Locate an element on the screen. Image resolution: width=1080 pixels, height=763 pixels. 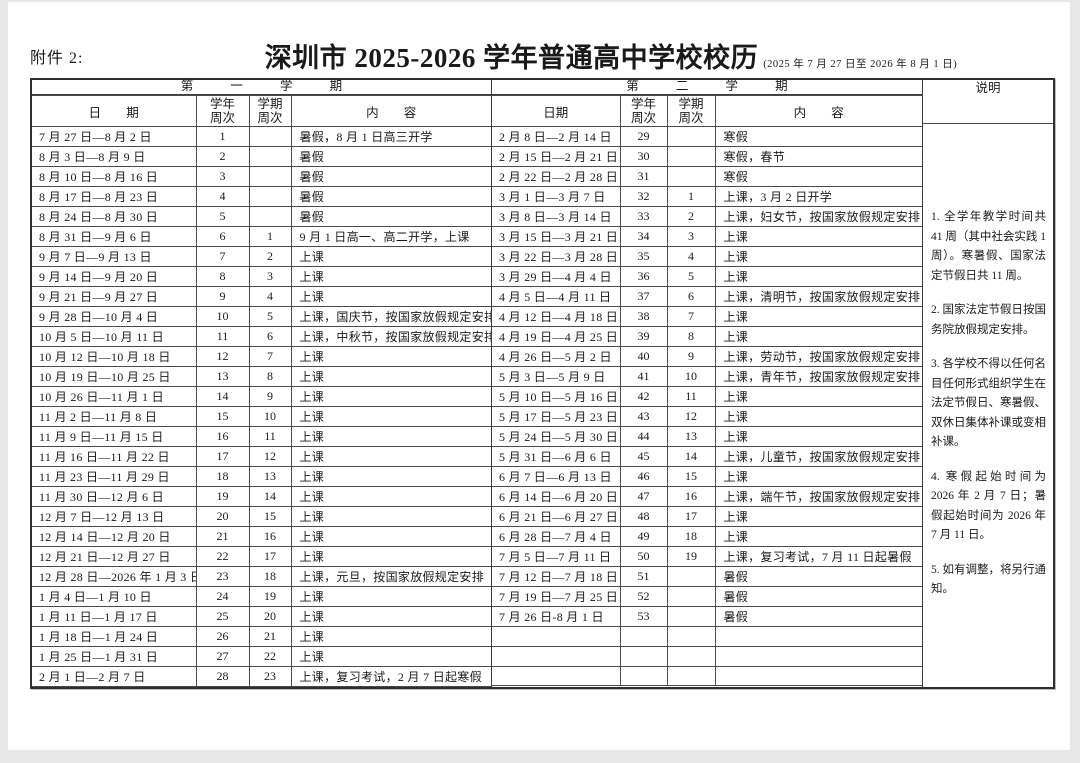
date-cell: 11 月 2 日—11 月 8 日 is located at coordinates (114, 416).